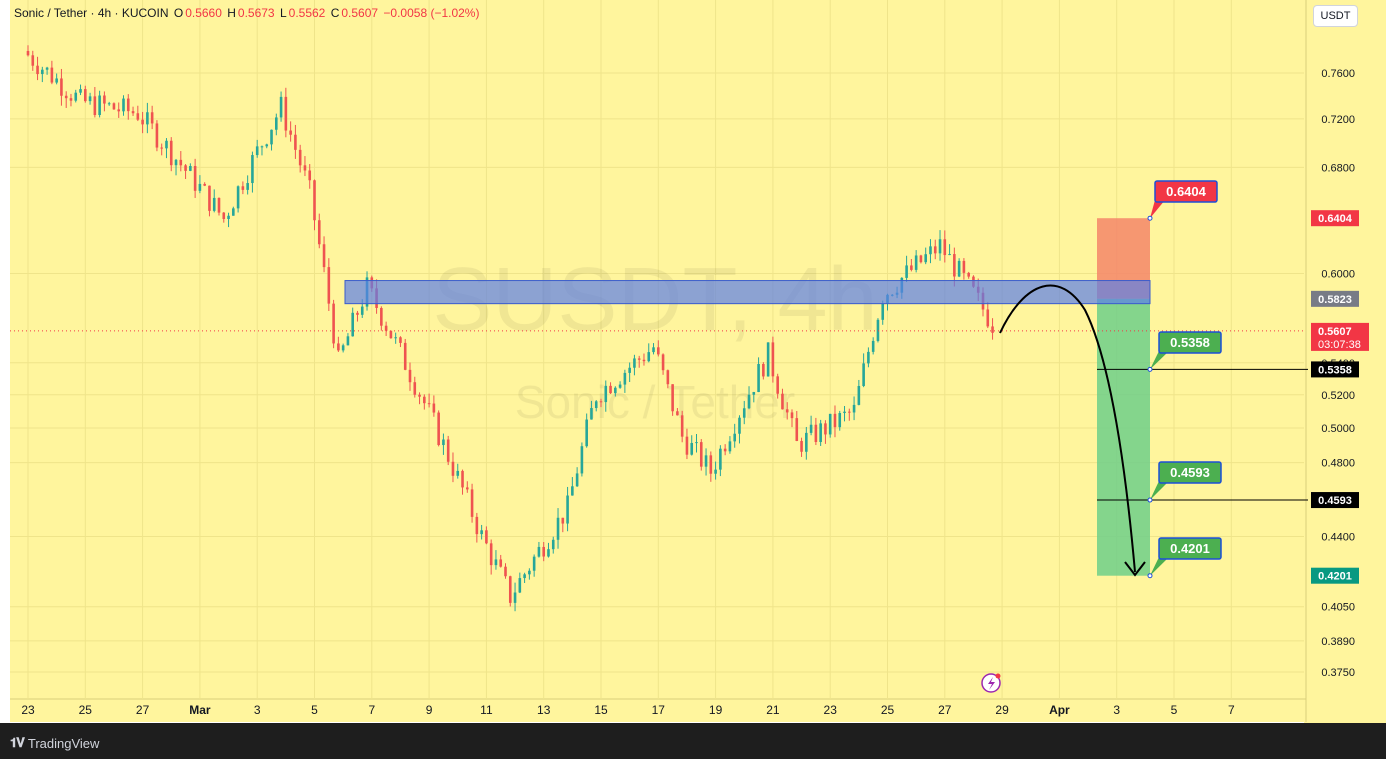  Describe the element at coordinates (1184, 351) in the screenshot. I see `price-callout: 0.5358` at that location.